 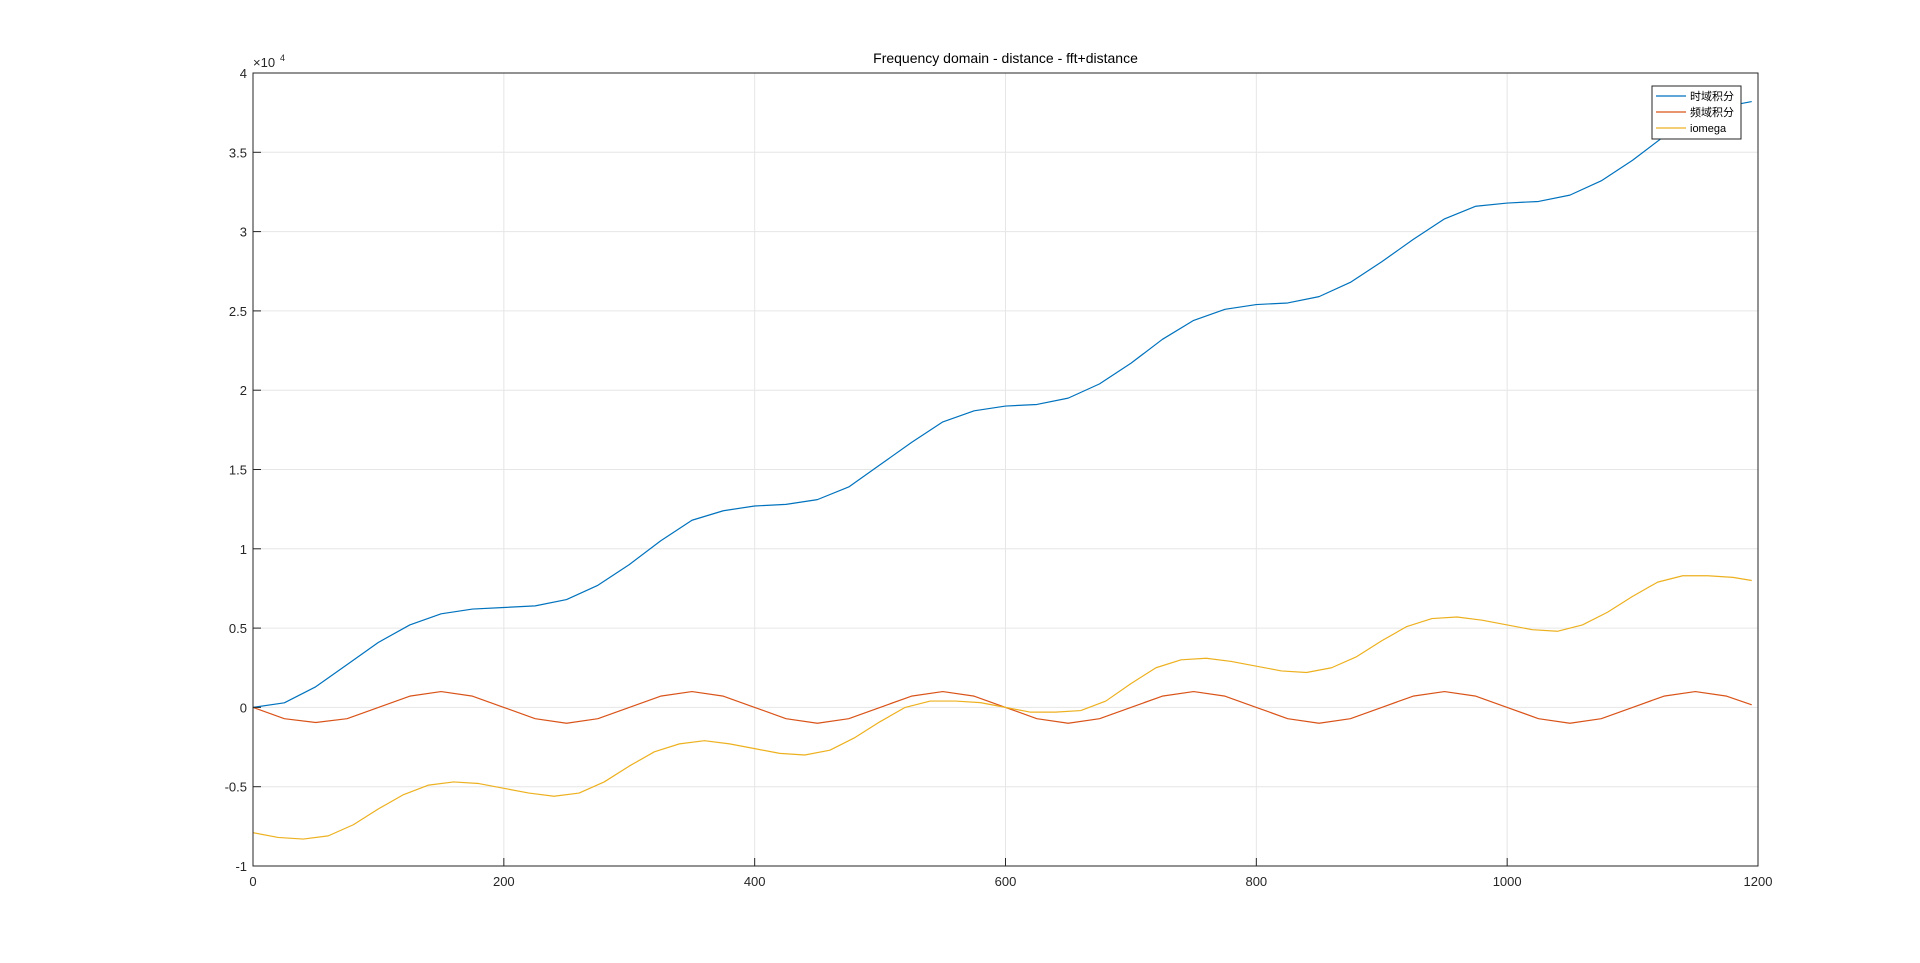 What do you see at coordinates (264, 62) in the screenshot?
I see `y-exponent-base: ×10` at bounding box center [264, 62].